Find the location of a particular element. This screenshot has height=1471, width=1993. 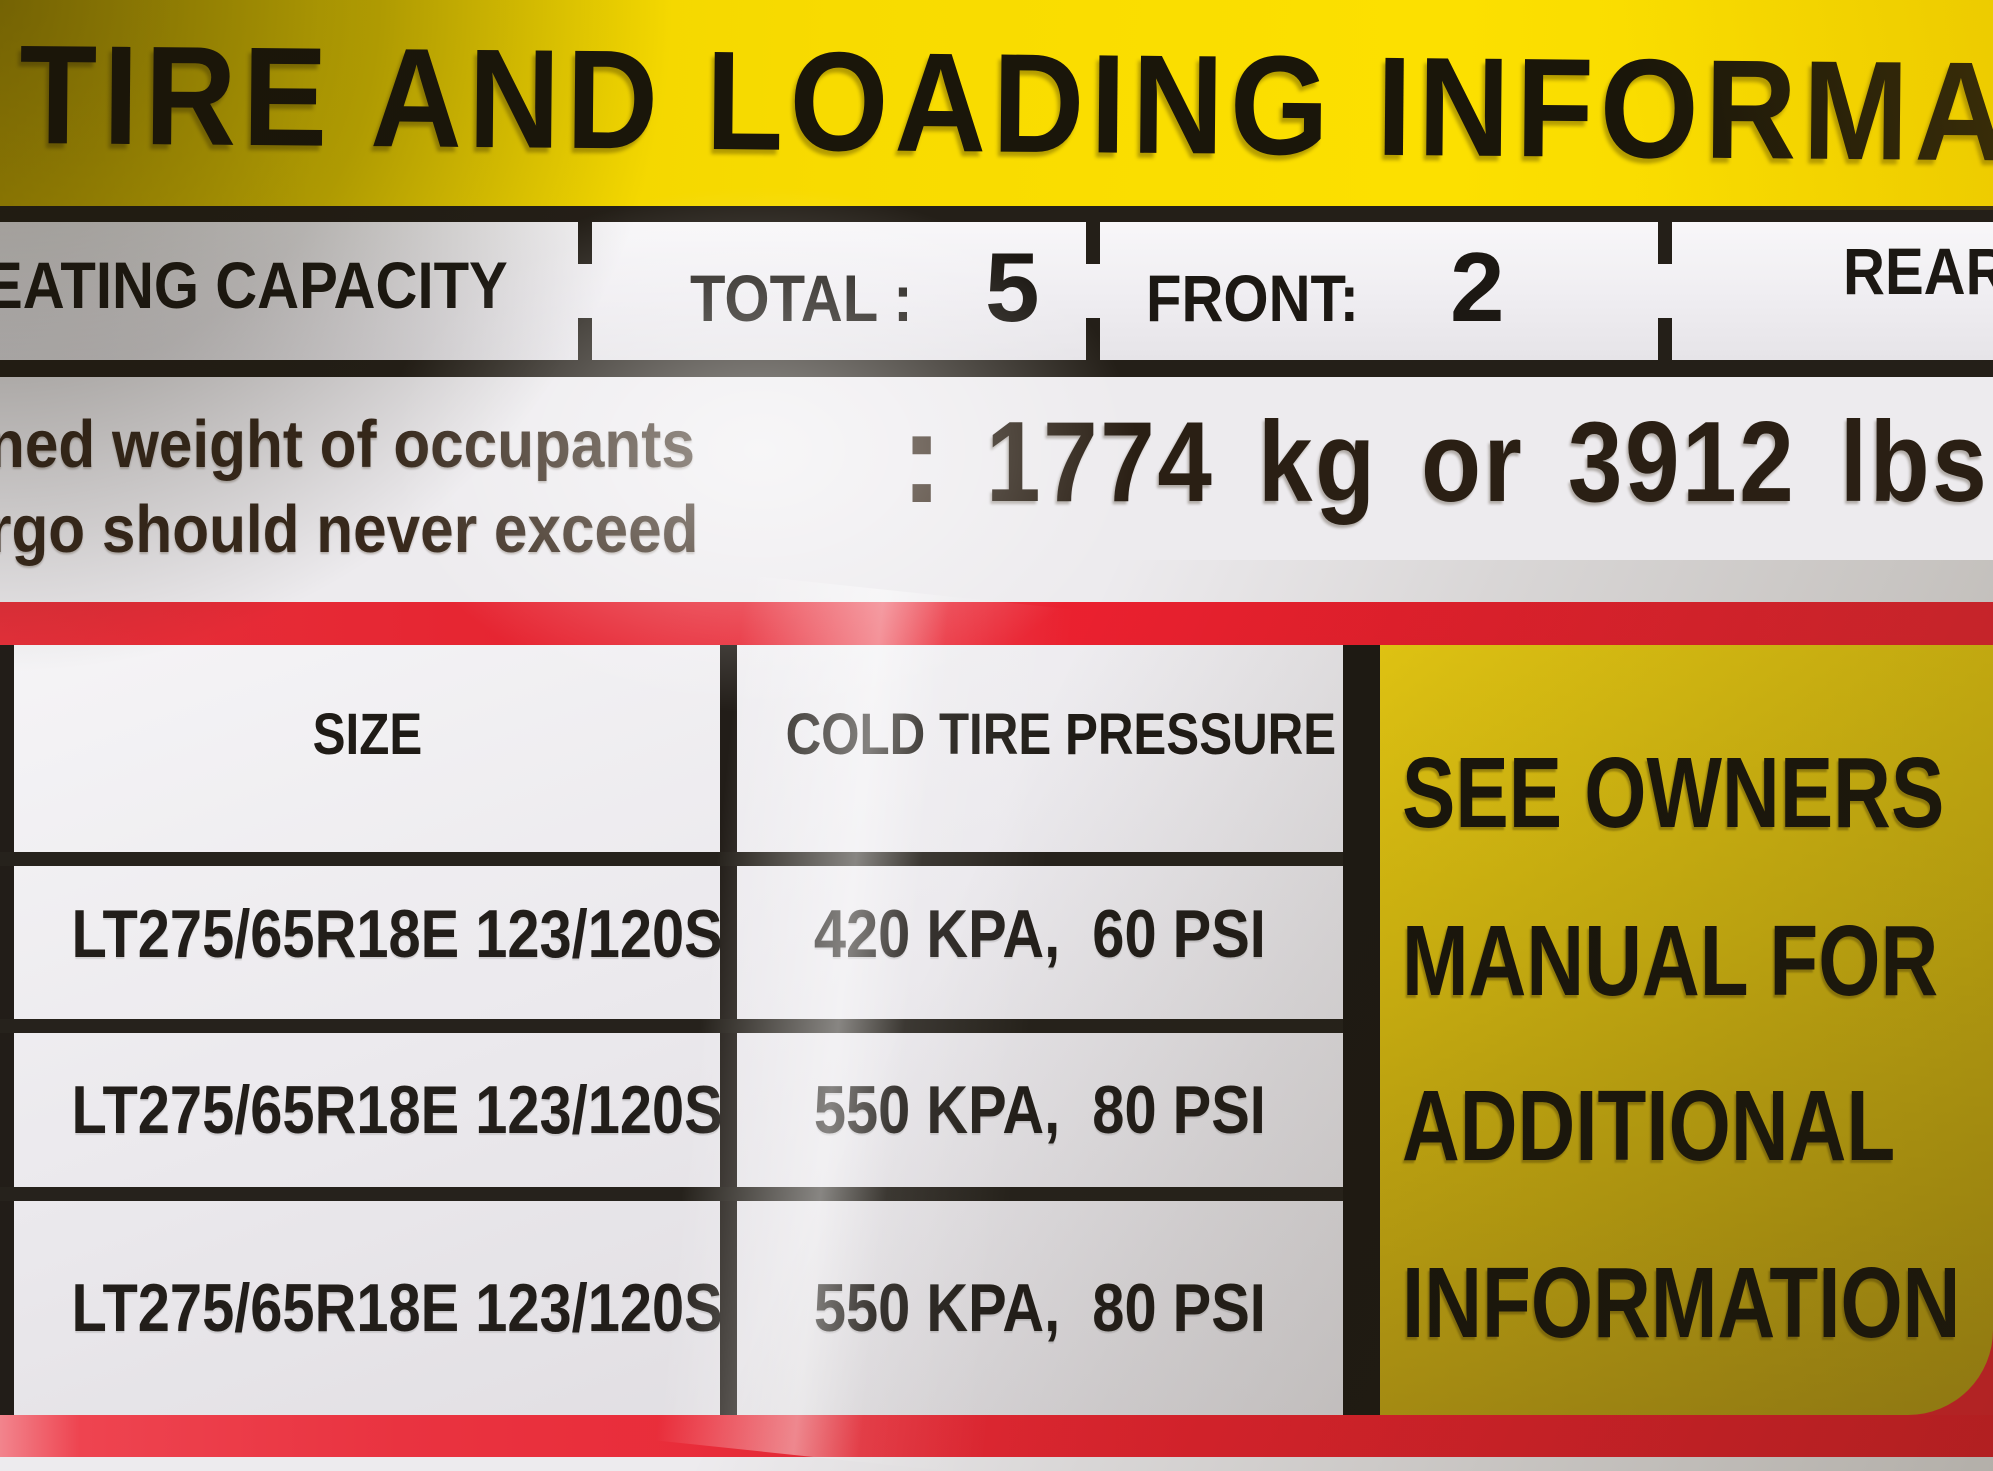

seating-bottom-rule is located at coordinates (996, 368).